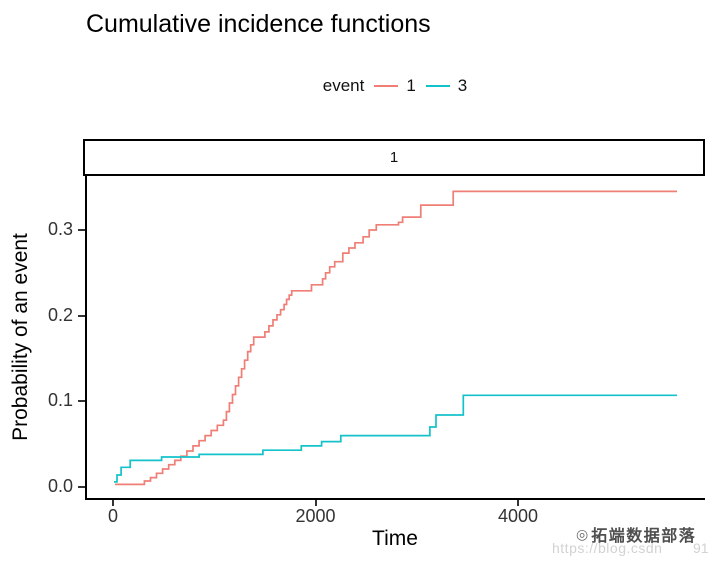  Describe the element at coordinates (518, 516) in the screenshot. I see `x-tick-label: 4000` at that location.